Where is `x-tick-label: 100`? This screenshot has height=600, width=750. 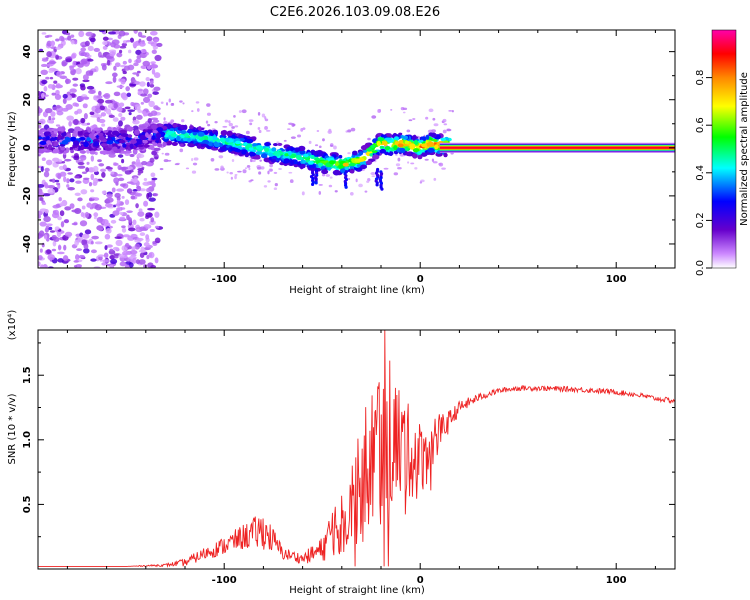 x-tick-label: 100 is located at coordinates (616, 580).